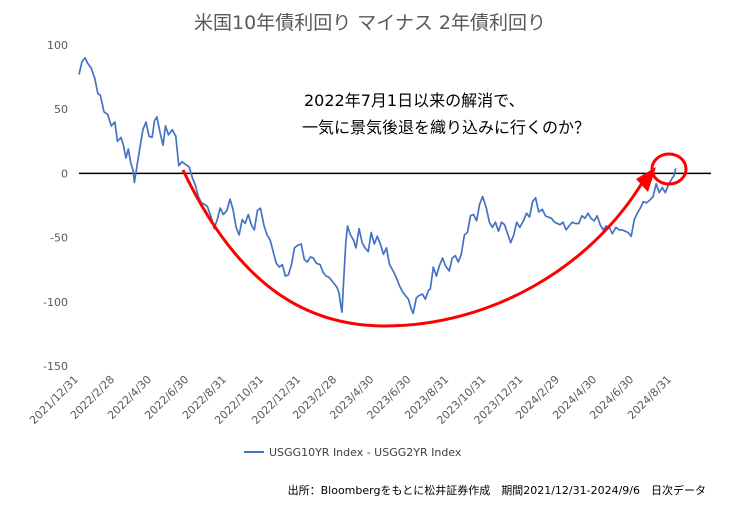  Describe the element at coordinates (55, 366) in the screenshot. I see `y-tick-label: -150` at that location.